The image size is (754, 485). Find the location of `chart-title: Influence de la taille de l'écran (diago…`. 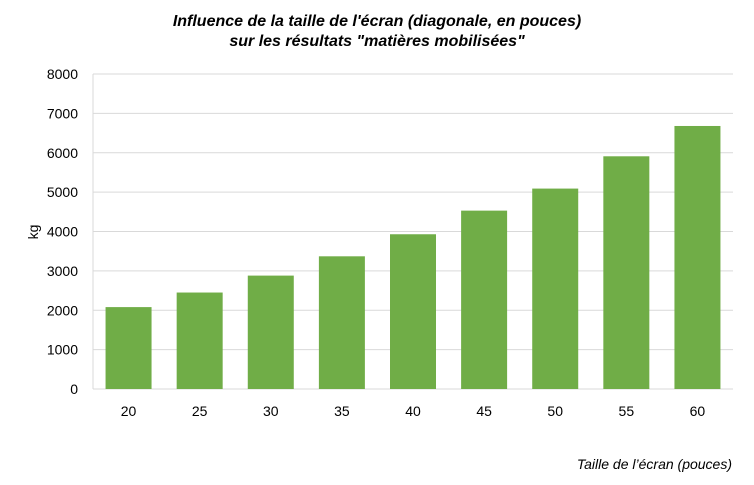

chart-title: Influence de la taille de l'écran (diago… is located at coordinates (377, 32).